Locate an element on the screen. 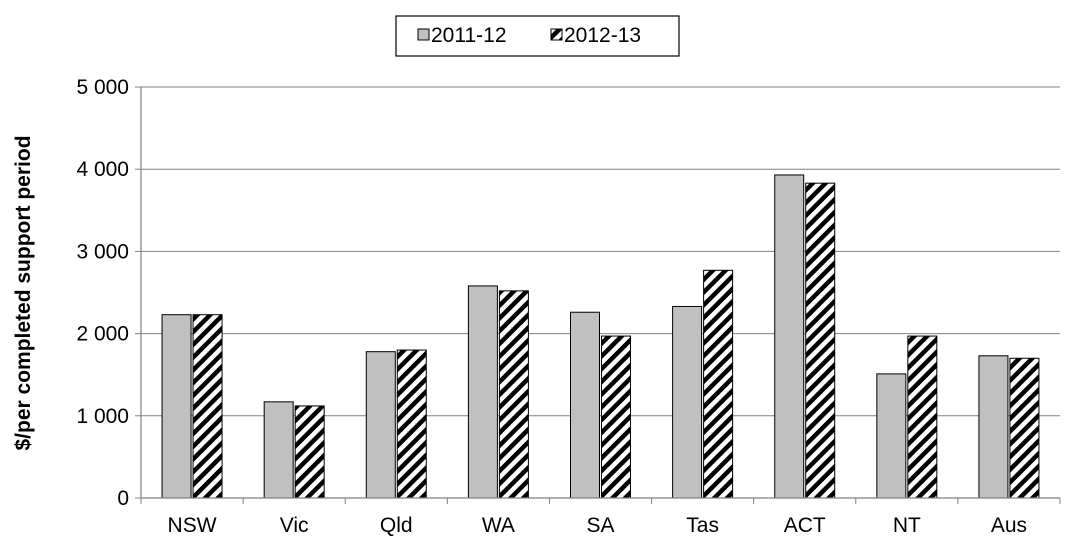  x-tick-label: Aus is located at coordinates (1009, 525).